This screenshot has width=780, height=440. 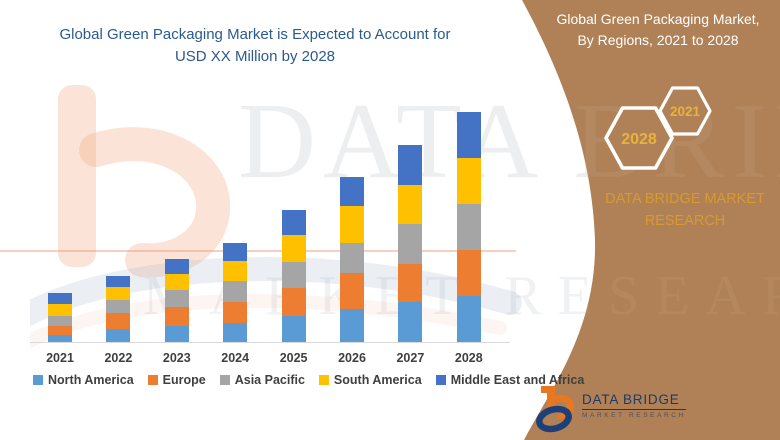 I want to click on bar-2021, so click(x=60, y=317).